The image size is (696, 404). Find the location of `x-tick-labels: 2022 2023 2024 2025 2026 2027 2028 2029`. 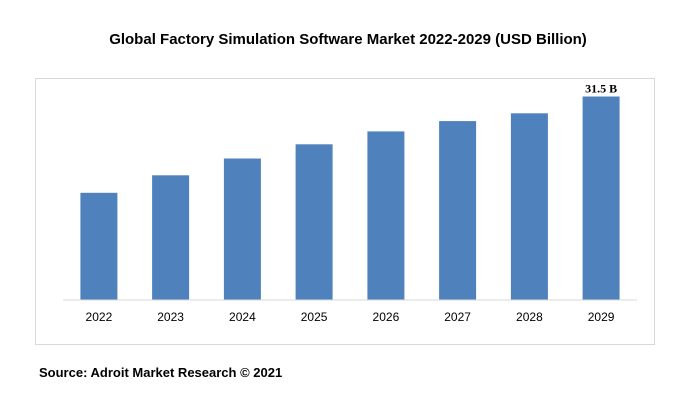

x-tick-labels: 2022 2023 2024 2025 2026 2027 2028 2029 is located at coordinates (350, 317).